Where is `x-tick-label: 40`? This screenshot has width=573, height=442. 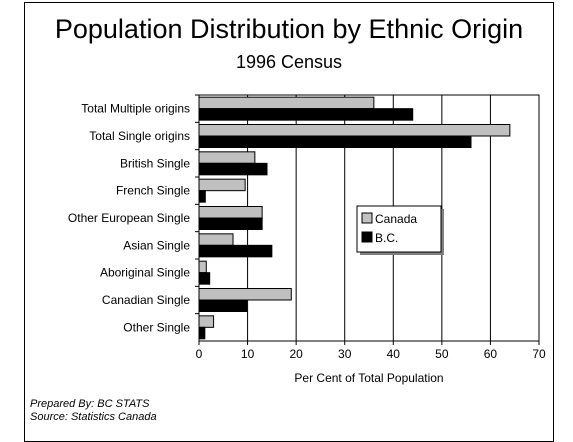 x-tick-label: 40 is located at coordinates (394, 354).